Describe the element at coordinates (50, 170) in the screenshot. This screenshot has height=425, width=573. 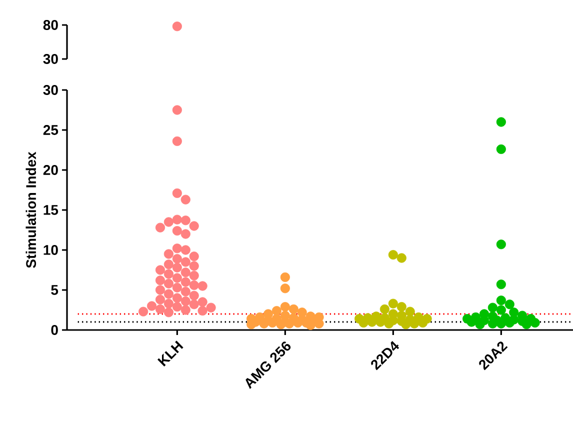
I see `y-tick-label: 20` at that location.